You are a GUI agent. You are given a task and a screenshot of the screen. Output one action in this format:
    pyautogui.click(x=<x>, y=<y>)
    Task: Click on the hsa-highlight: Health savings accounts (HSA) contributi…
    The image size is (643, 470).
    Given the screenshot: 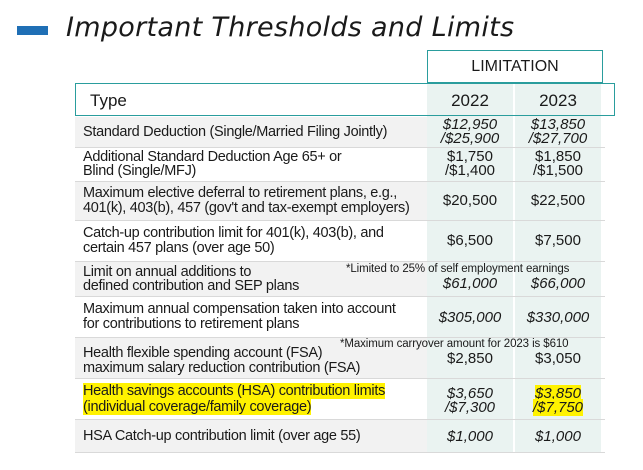 What is the action you would take?
    pyautogui.click(x=234, y=391)
    